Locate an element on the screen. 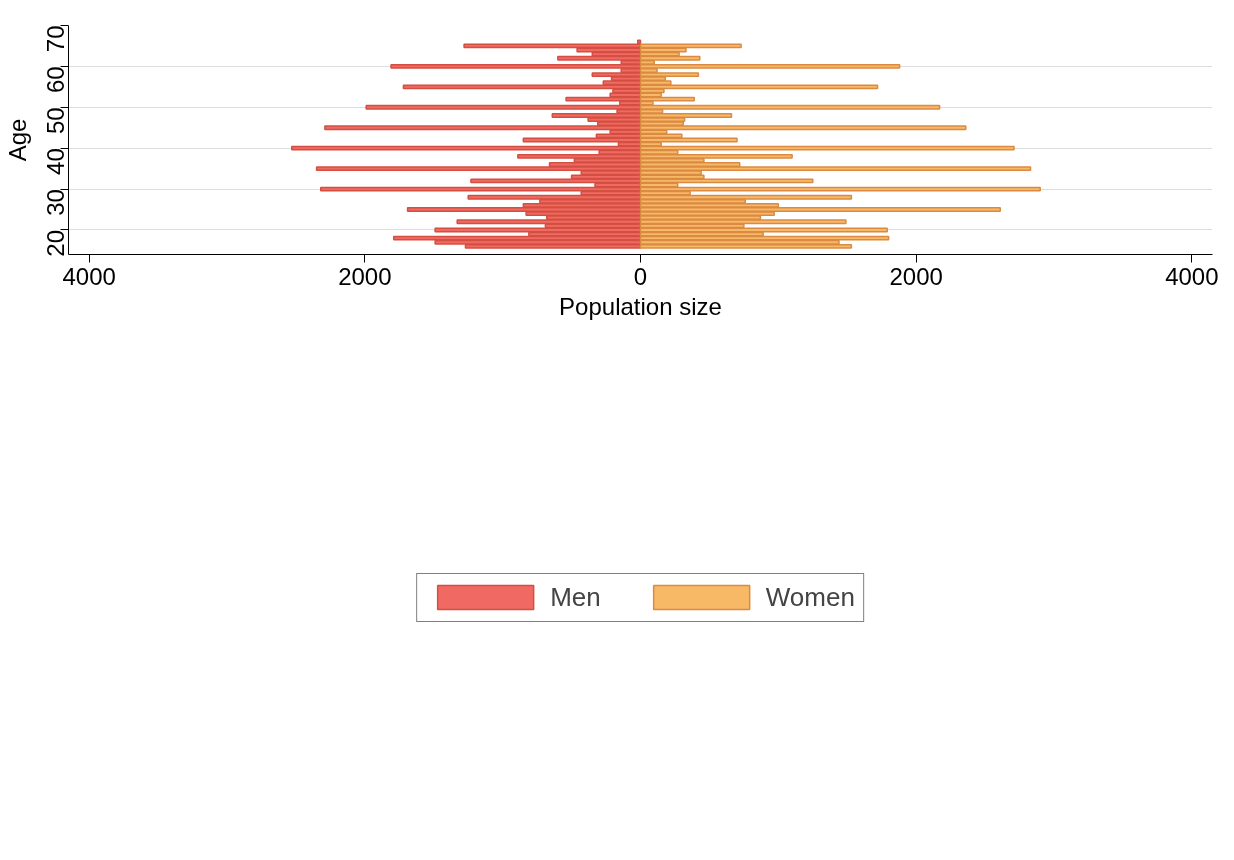  x-axis-title: Population size is located at coordinates (640, 306).